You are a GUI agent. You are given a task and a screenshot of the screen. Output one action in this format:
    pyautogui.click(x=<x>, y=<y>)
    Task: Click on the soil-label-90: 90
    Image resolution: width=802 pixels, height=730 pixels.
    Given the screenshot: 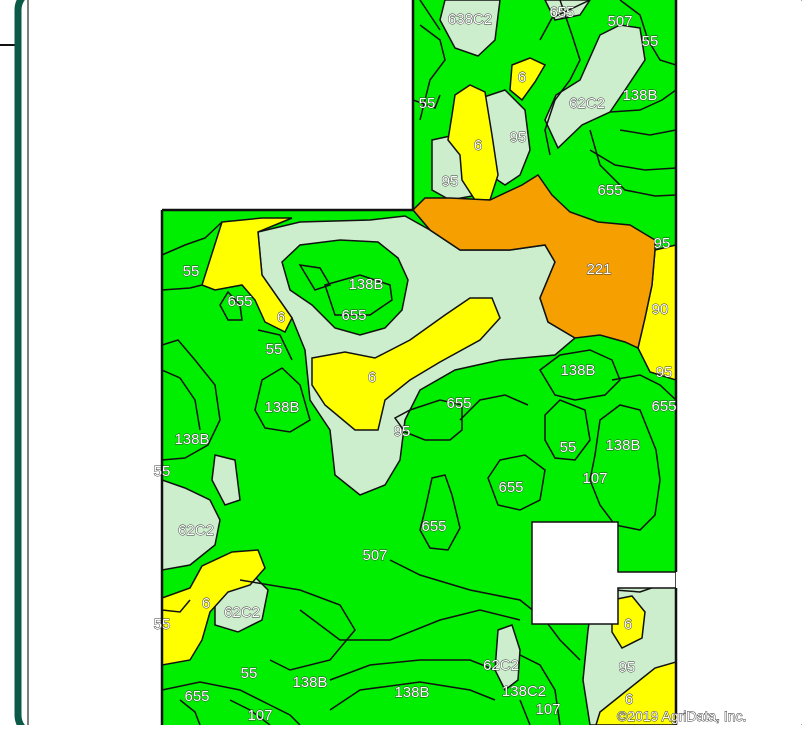 What is the action you would take?
    pyautogui.click(x=660, y=309)
    